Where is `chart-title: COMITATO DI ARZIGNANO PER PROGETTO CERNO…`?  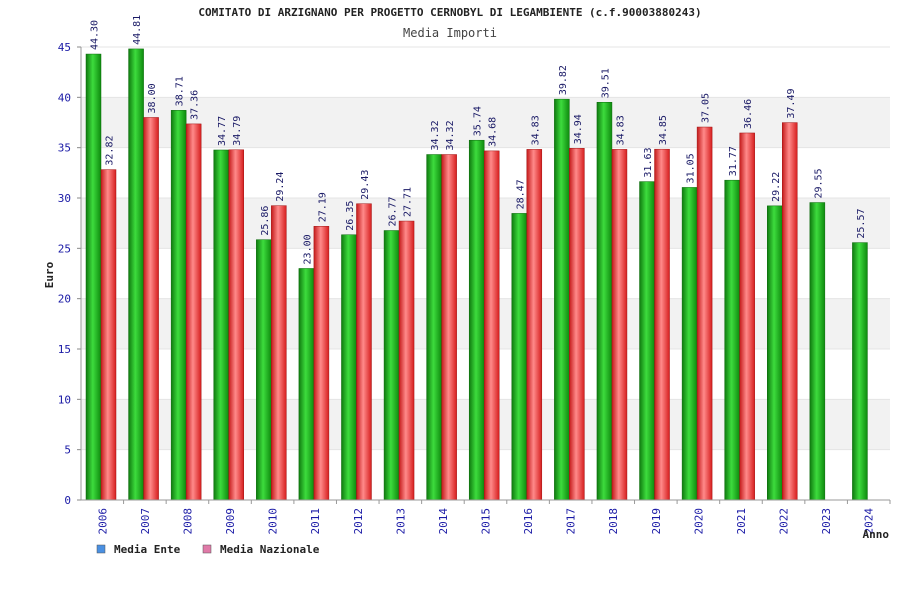 chart-title: COMITATO DI ARZIGNANO PER PROGETTO CERNO… is located at coordinates (449, 12).